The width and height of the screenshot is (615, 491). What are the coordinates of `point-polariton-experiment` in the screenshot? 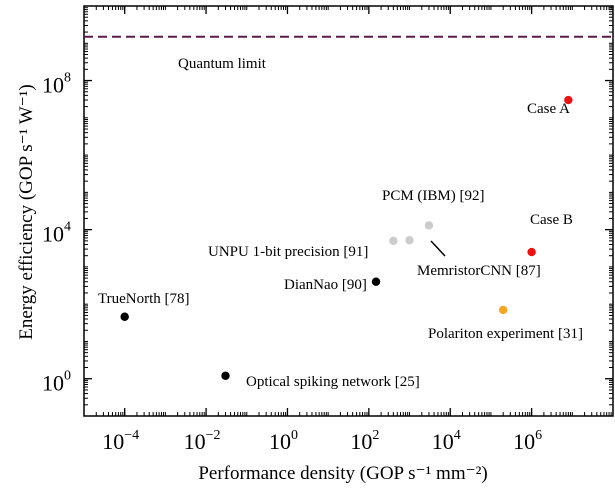 It's located at (503, 310).